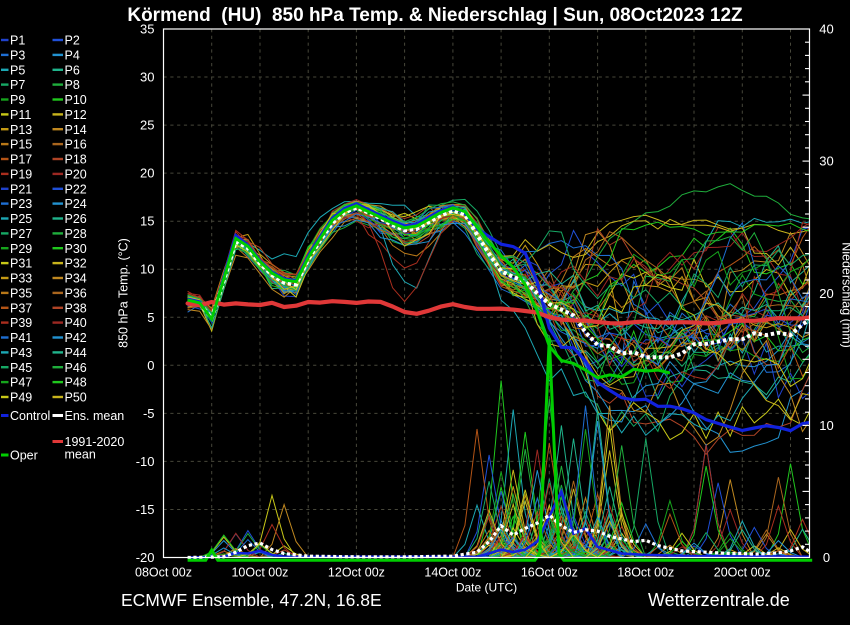 Image resolution: width=850 pixels, height=625 pixels. What do you see at coordinates (21, 279) in the screenshot?
I see `svg-text: P33` at bounding box center [21, 279].